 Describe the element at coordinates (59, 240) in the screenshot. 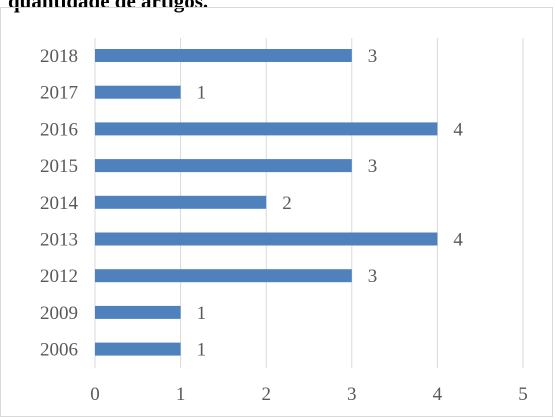

I see `category-label: 2013` at that location.